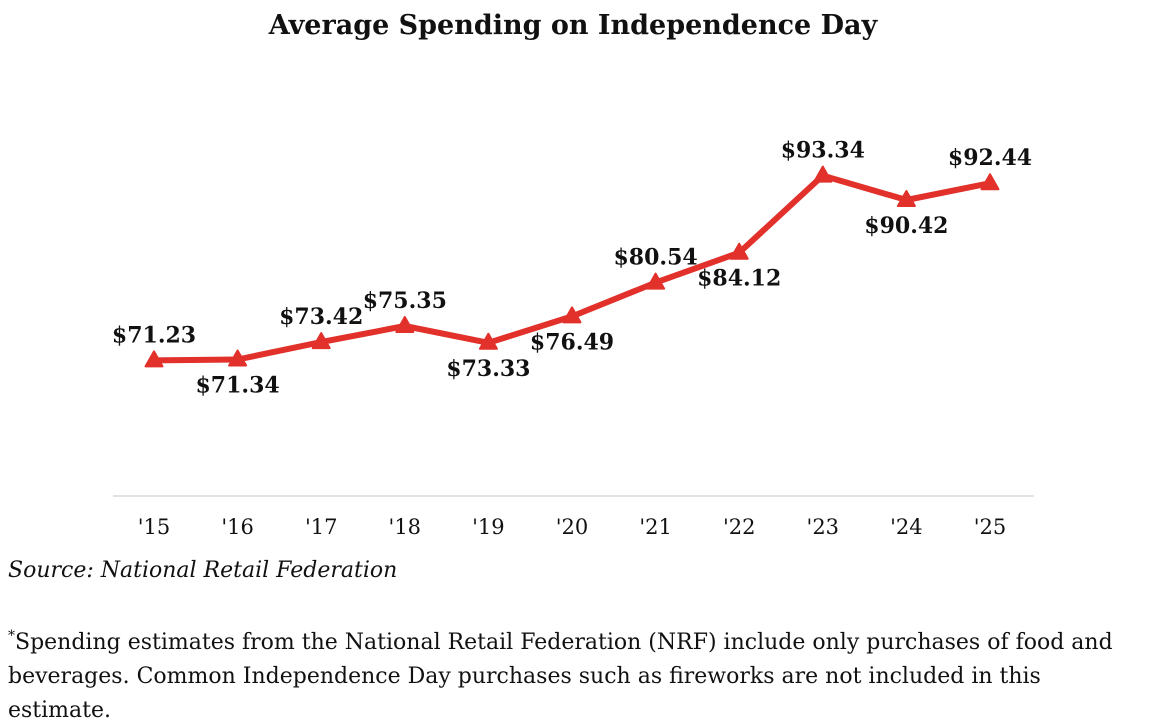 The height and width of the screenshot is (728, 1152). I want to click on data-label: $76.49, so click(572, 342).